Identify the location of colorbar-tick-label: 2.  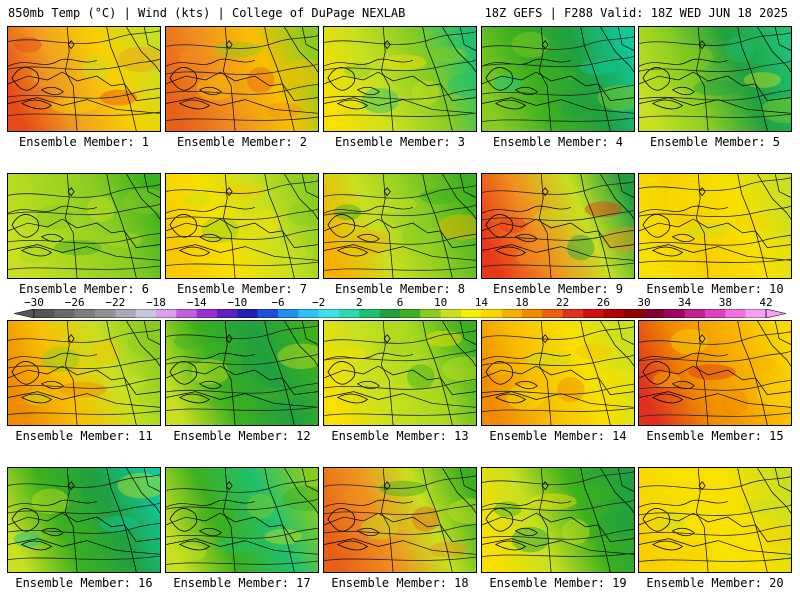
(359, 302).